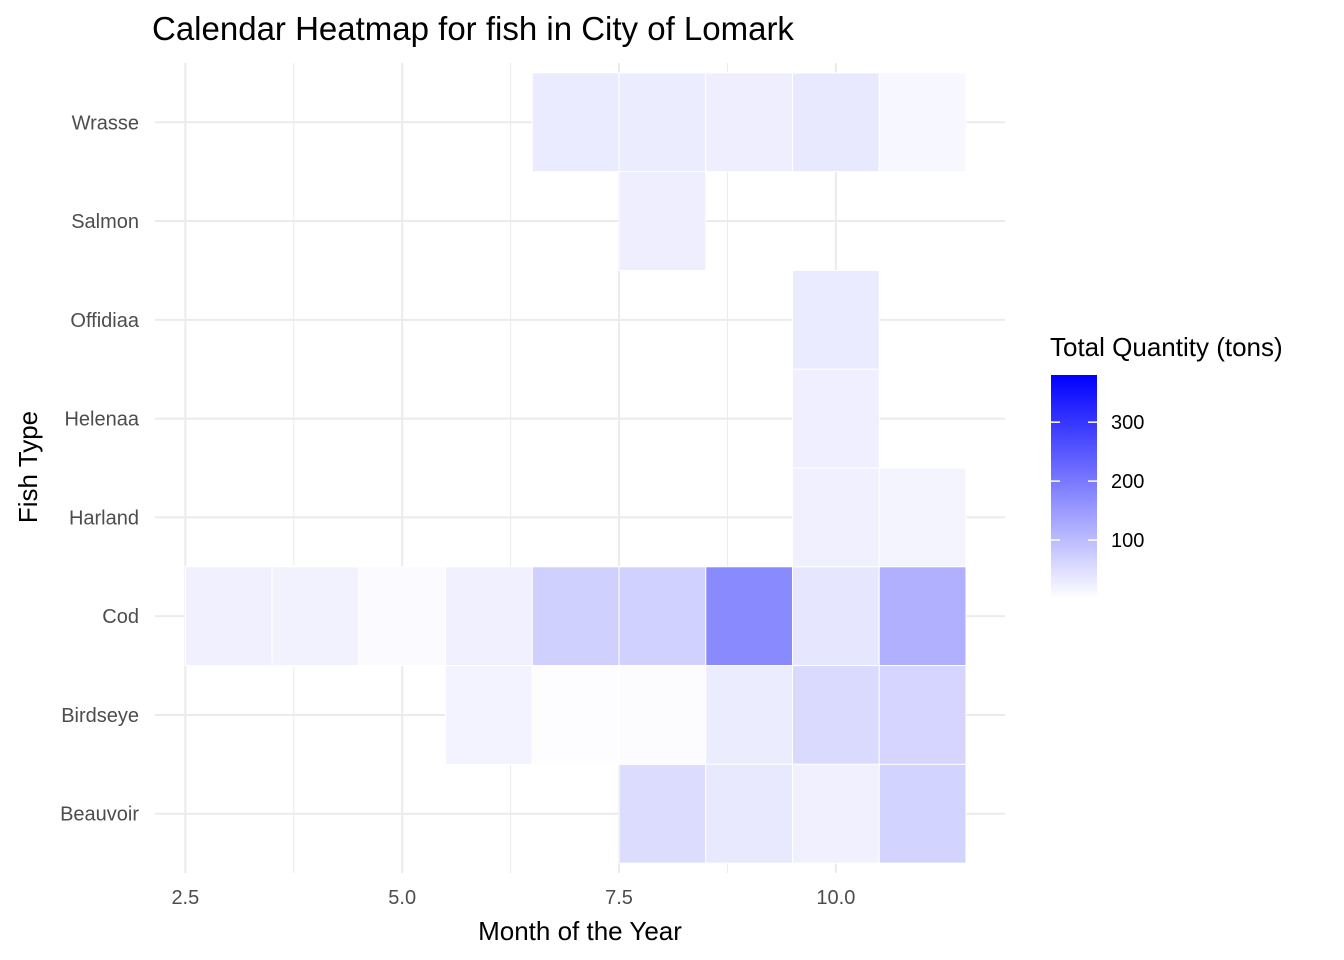  What do you see at coordinates (580, 931) in the screenshot?
I see `x-axis-title: Month of the Year` at bounding box center [580, 931].